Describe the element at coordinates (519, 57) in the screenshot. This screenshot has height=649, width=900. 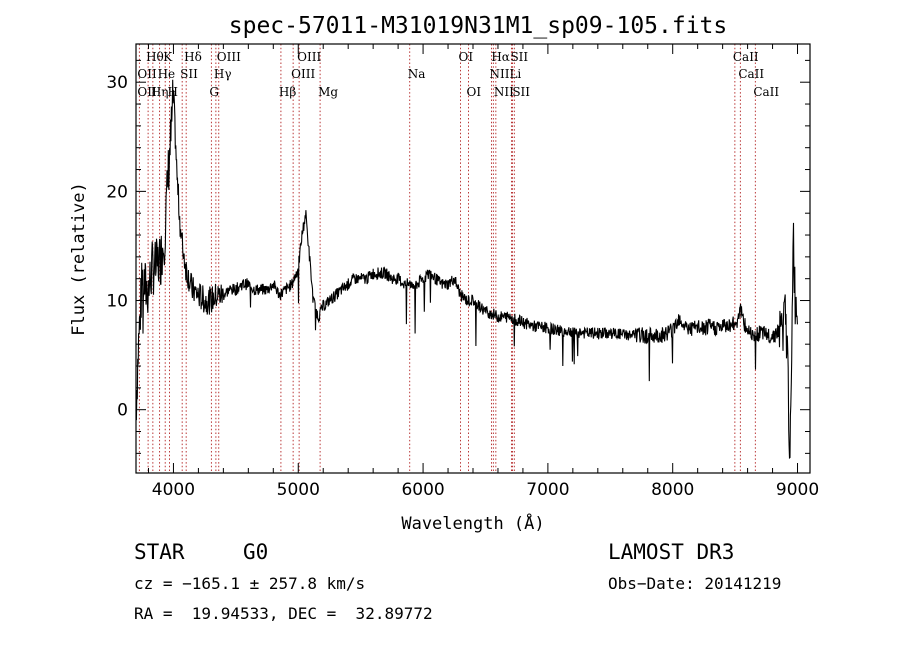
I see `line-label-7: SII` at that location.